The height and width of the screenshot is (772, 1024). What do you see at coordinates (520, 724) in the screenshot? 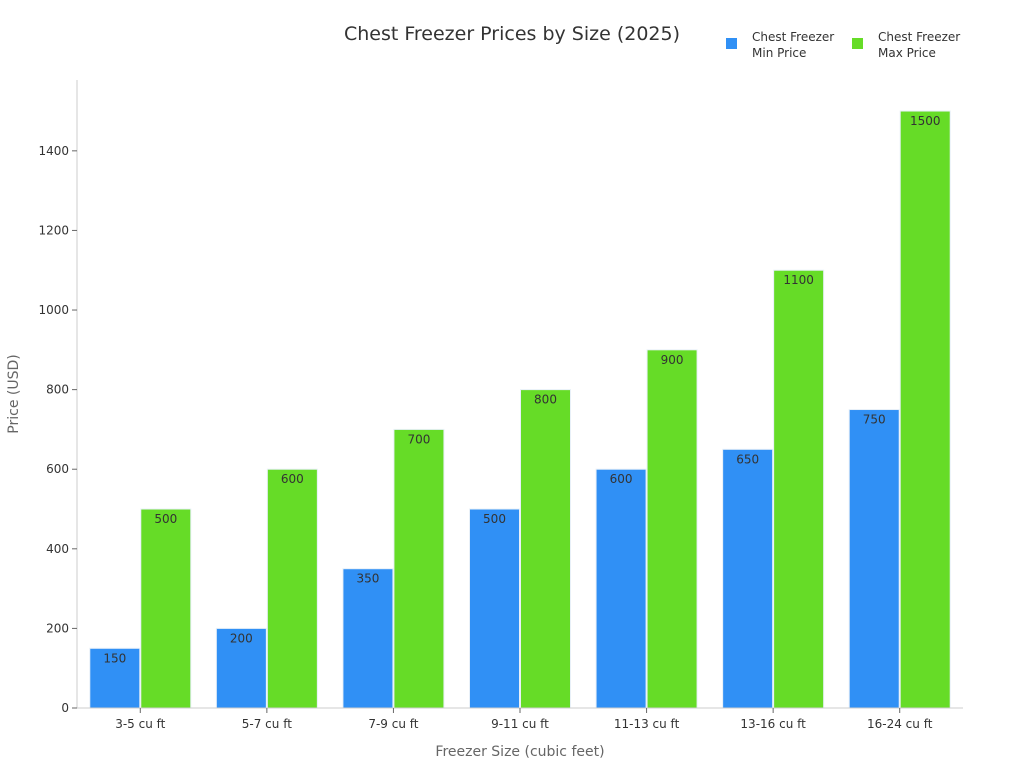
I see `x-tick-label: 9-11 cu ft` at bounding box center [520, 724].